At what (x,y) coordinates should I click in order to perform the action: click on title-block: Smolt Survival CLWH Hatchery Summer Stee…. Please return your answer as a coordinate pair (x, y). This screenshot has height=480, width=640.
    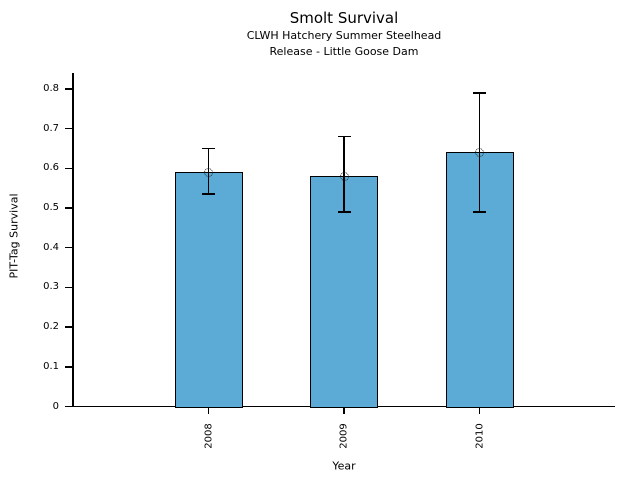
    Looking at the image, I should click on (344, 34).